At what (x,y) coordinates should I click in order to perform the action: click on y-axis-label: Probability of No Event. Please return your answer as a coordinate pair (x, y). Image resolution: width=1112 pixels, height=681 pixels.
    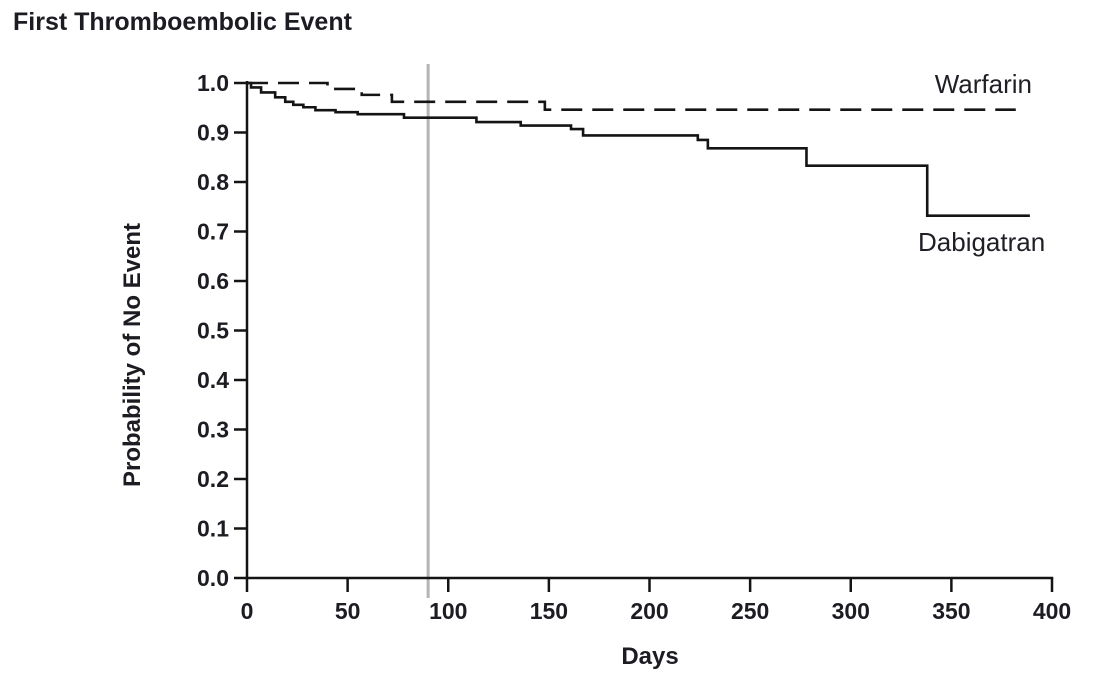
    Looking at the image, I should click on (132, 355).